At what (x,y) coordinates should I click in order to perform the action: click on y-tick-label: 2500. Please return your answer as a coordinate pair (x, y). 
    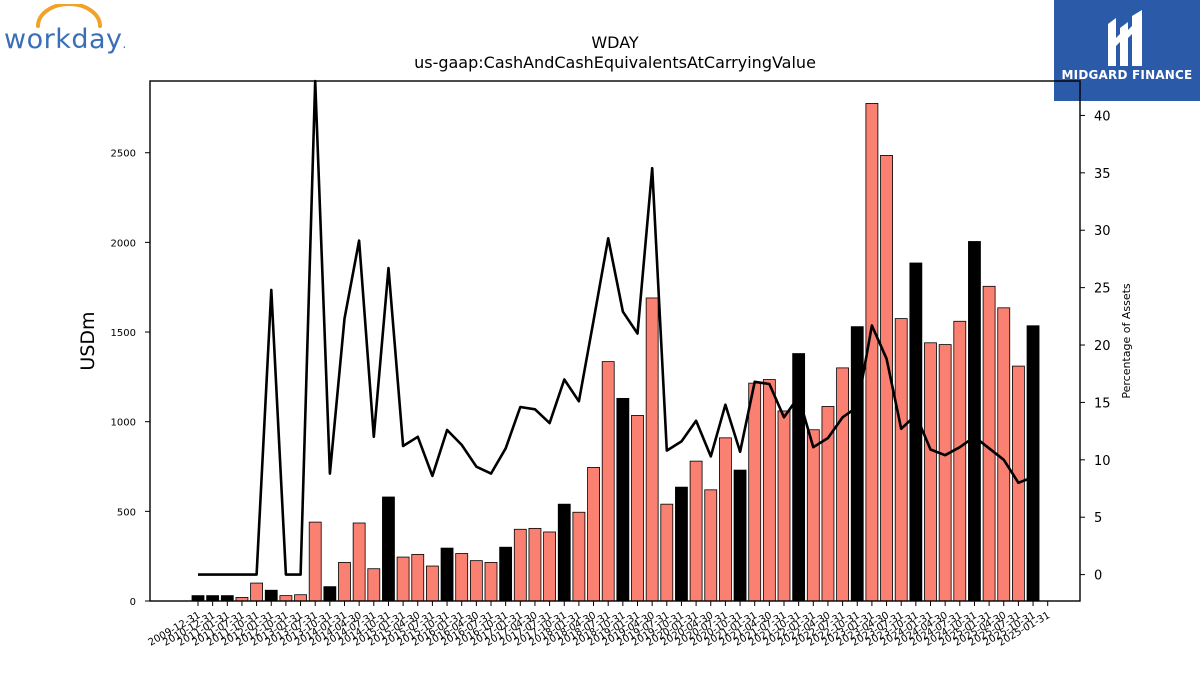
    Looking at the image, I should click on (123, 154).